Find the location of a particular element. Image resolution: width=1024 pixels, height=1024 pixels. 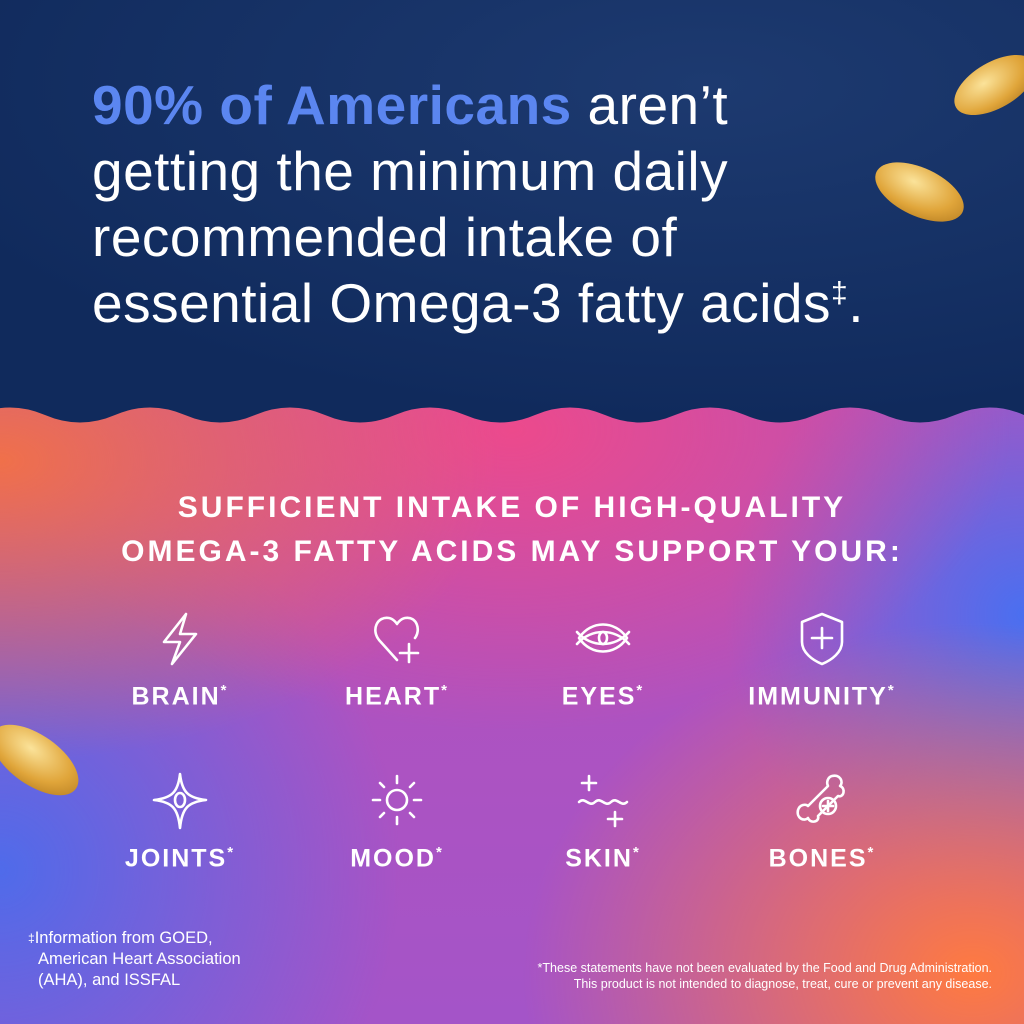

benefit-immunity: IMMUNITY* is located at coordinates (822, 659).